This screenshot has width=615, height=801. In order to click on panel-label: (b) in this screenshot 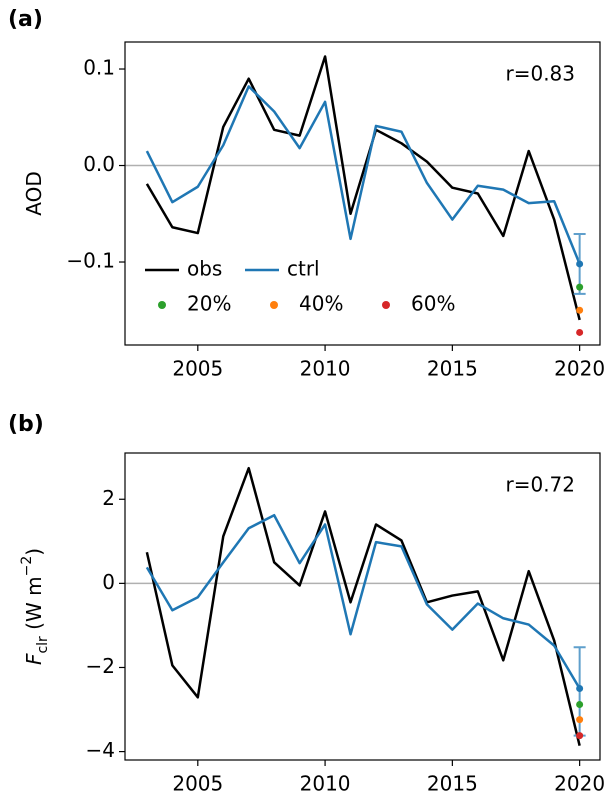, I will do `click(26, 424)`.